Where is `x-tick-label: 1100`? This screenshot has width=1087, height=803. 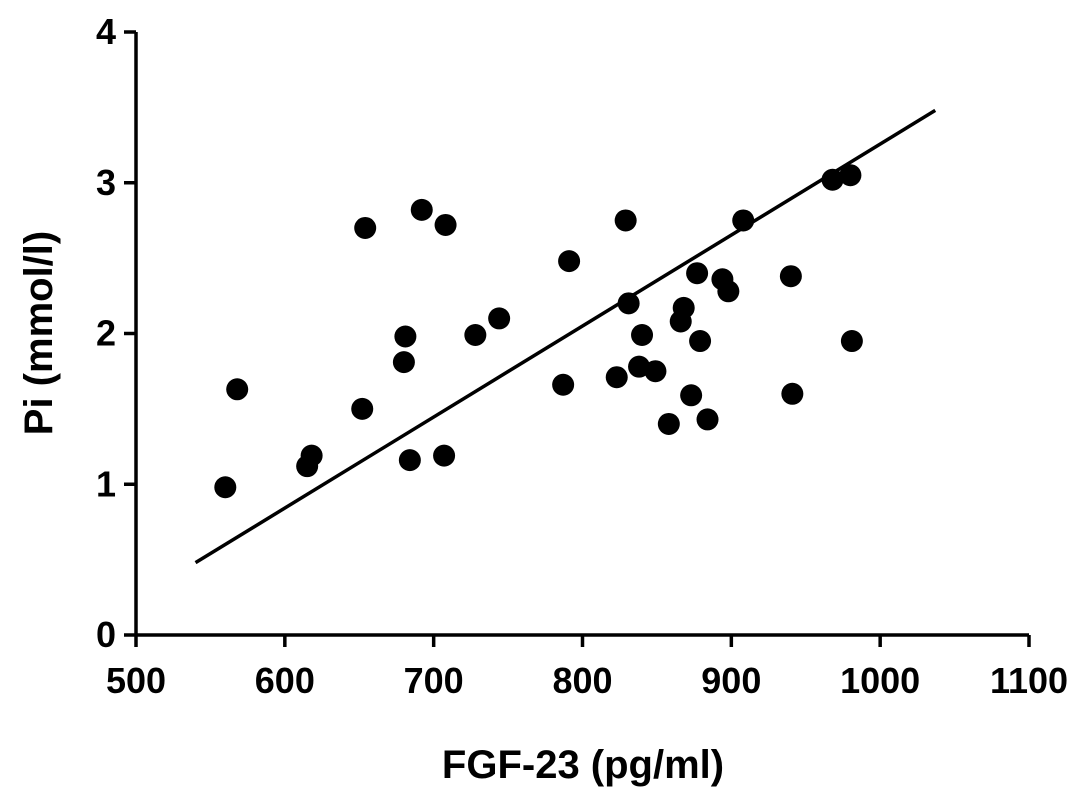
x-tick-label: 1100 is located at coordinates (1029, 680).